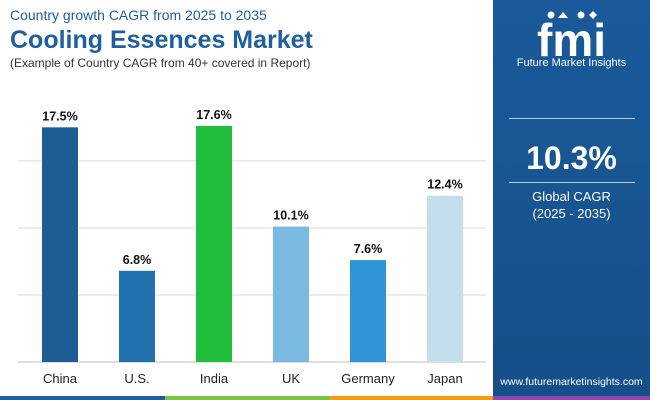 This screenshot has height=400, width=650. I want to click on global-cagr-period: (2025 - 2035), so click(571, 213).